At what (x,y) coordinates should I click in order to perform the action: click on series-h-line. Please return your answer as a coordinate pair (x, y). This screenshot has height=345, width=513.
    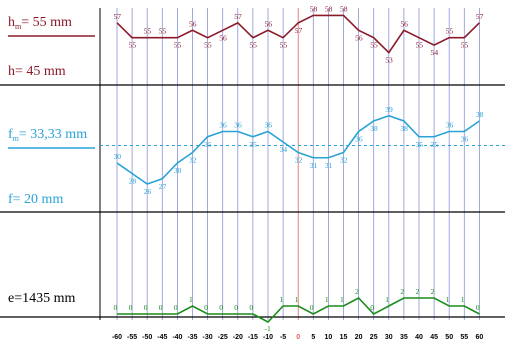
    Looking at the image, I should click on (298, 34).